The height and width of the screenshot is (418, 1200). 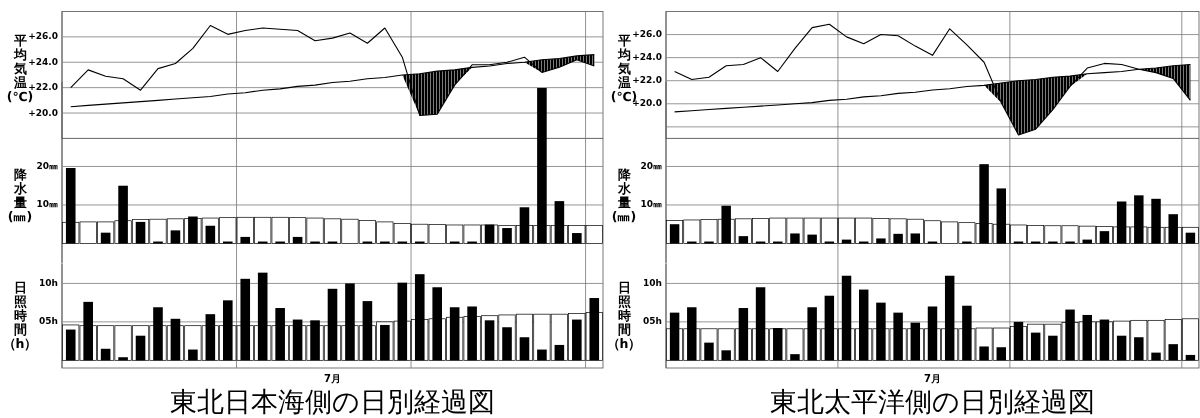 I want to click on text: 東北太平洋側の日別経過図, so click(x=932, y=401).